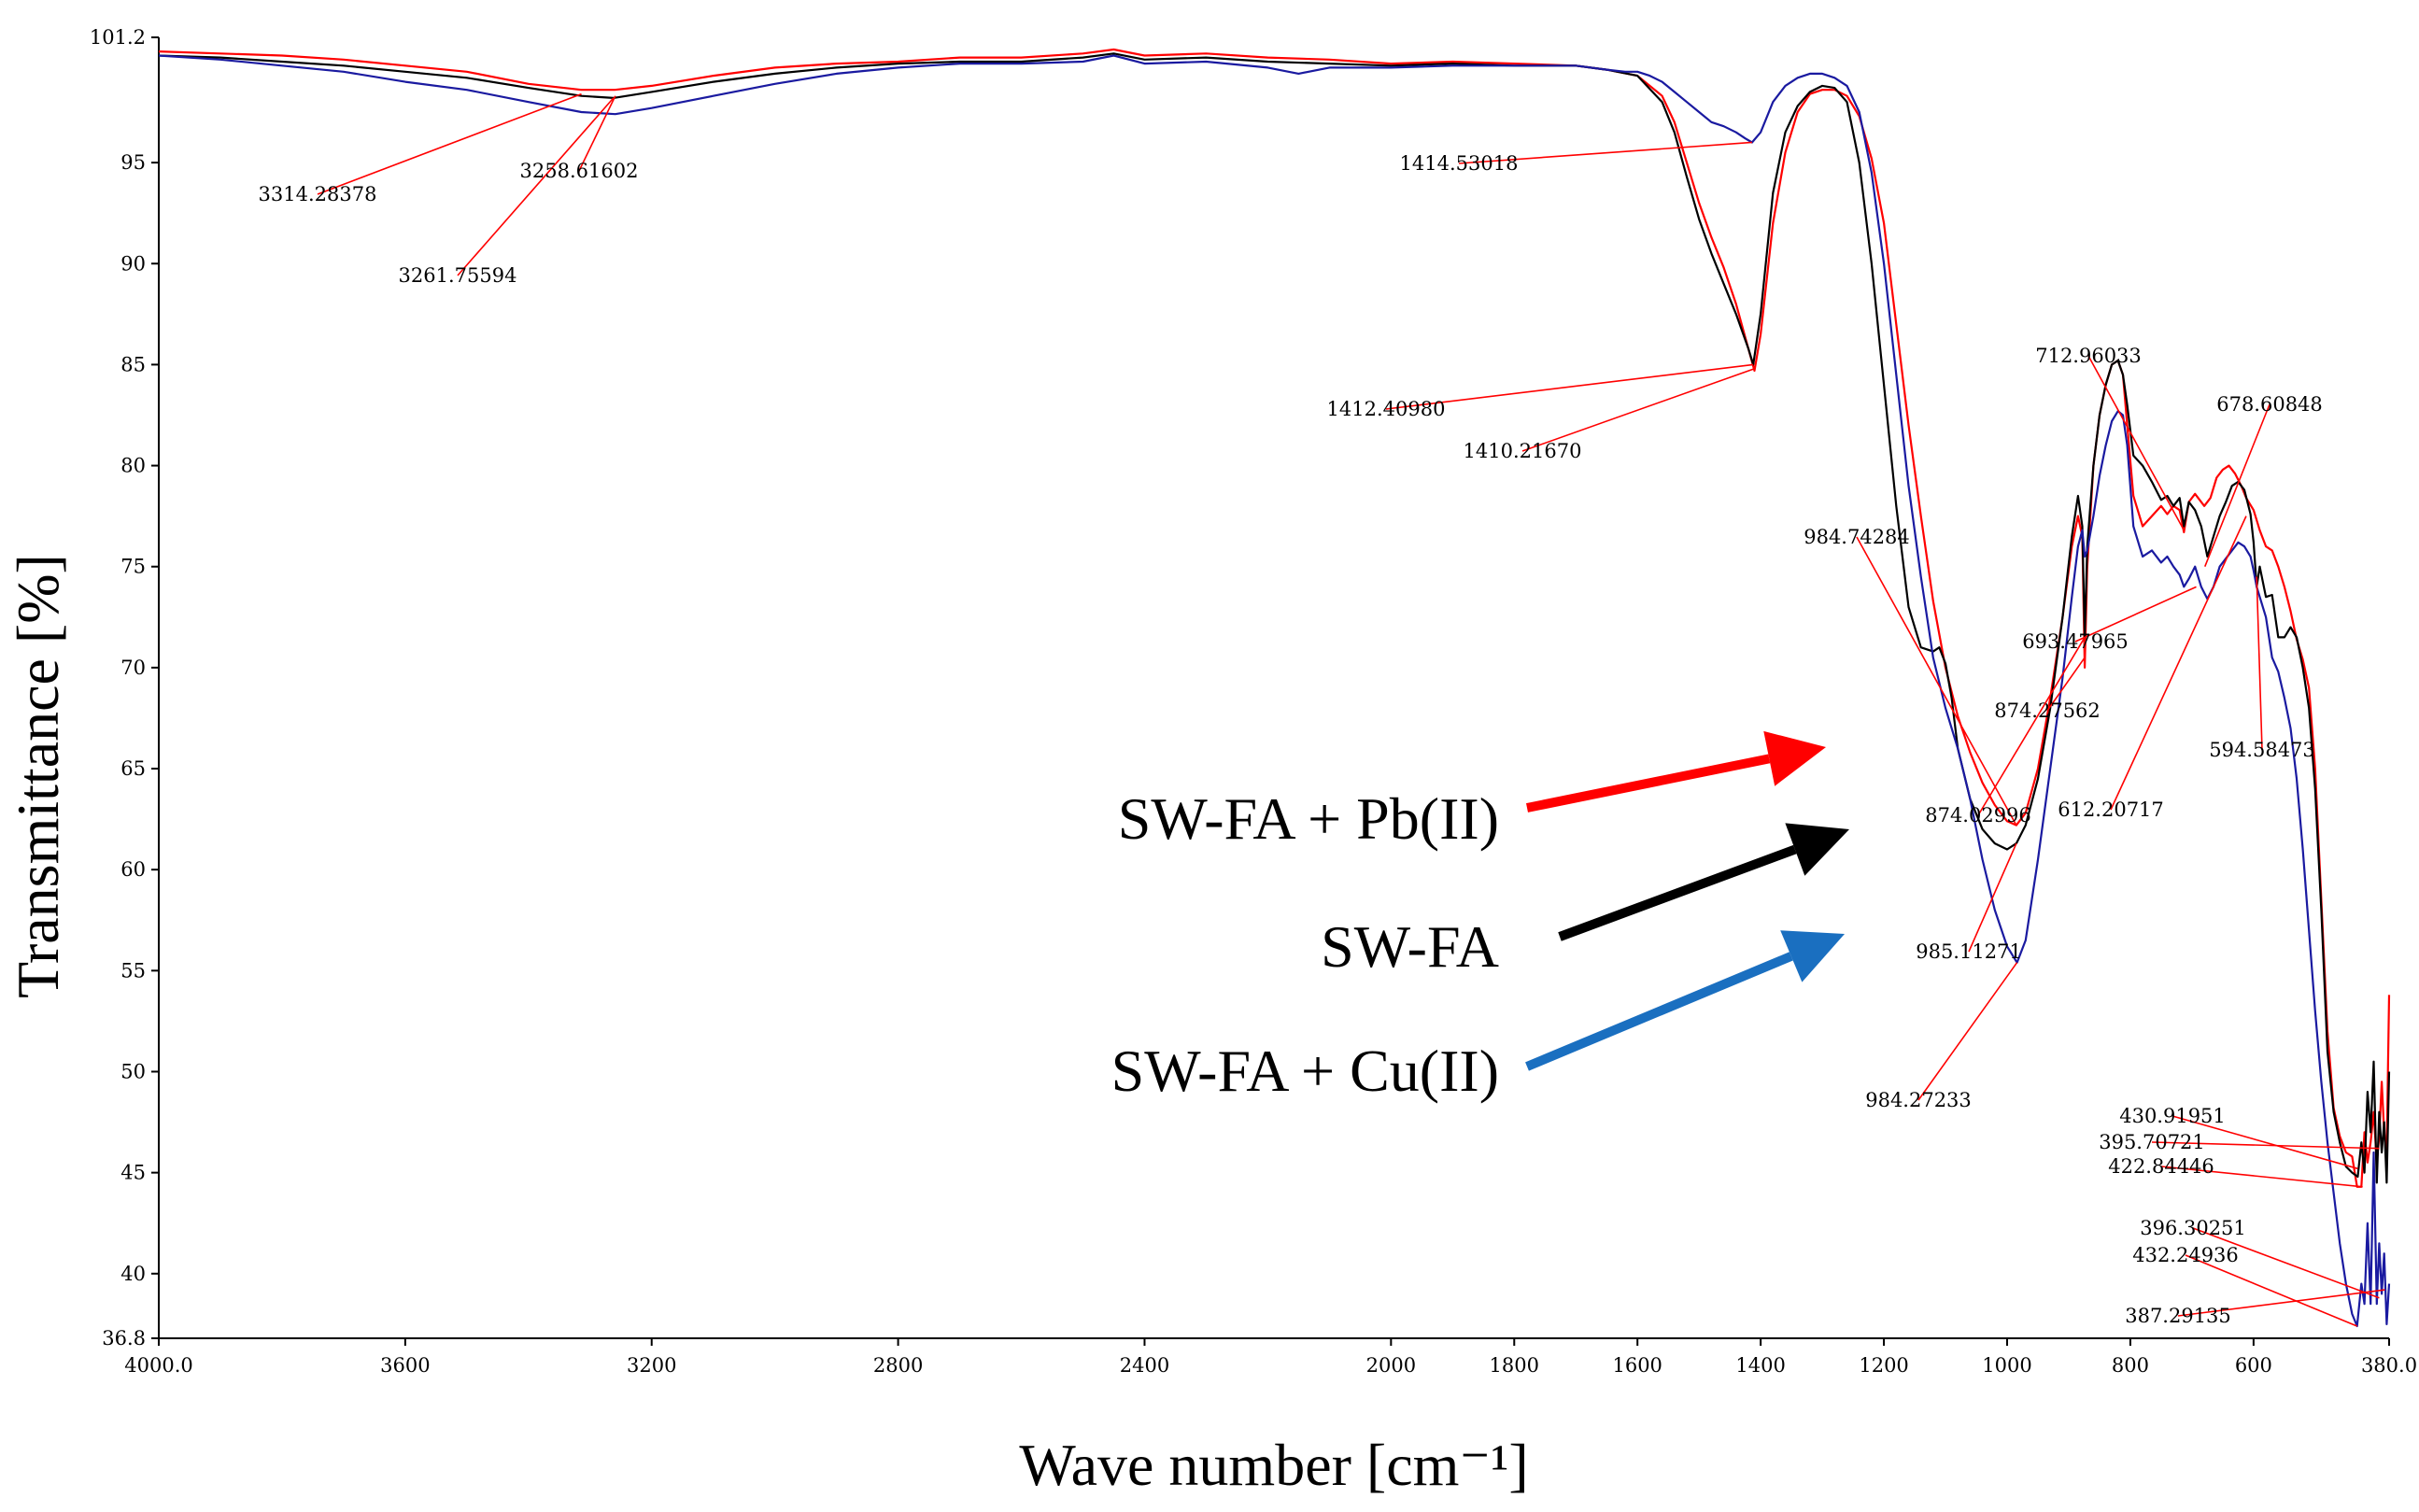 This screenshot has width=2419, height=1512. What do you see at coordinates (1969, 951) in the screenshot?
I see `peak-annotation-label: 985.11271` at bounding box center [1969, 951].